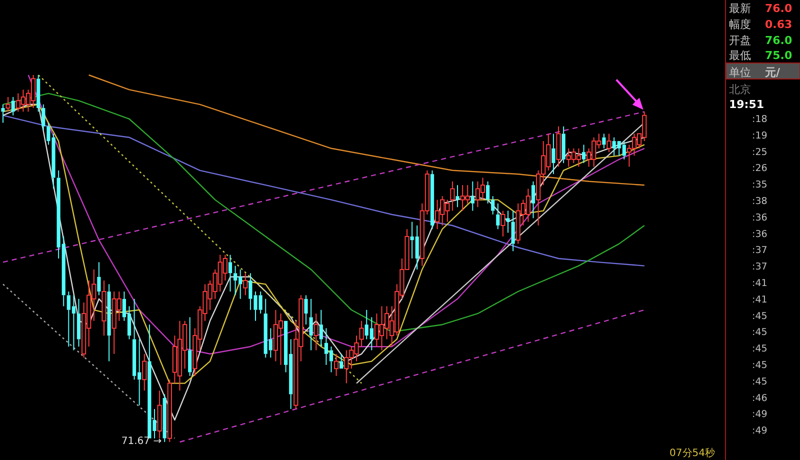 The height and width of the screenshot is (460, 800). What do you see at coordinates (141, 441) in the screenshot?
I see `annotation-low: 71.67 →` at bounding box center [141, 441].